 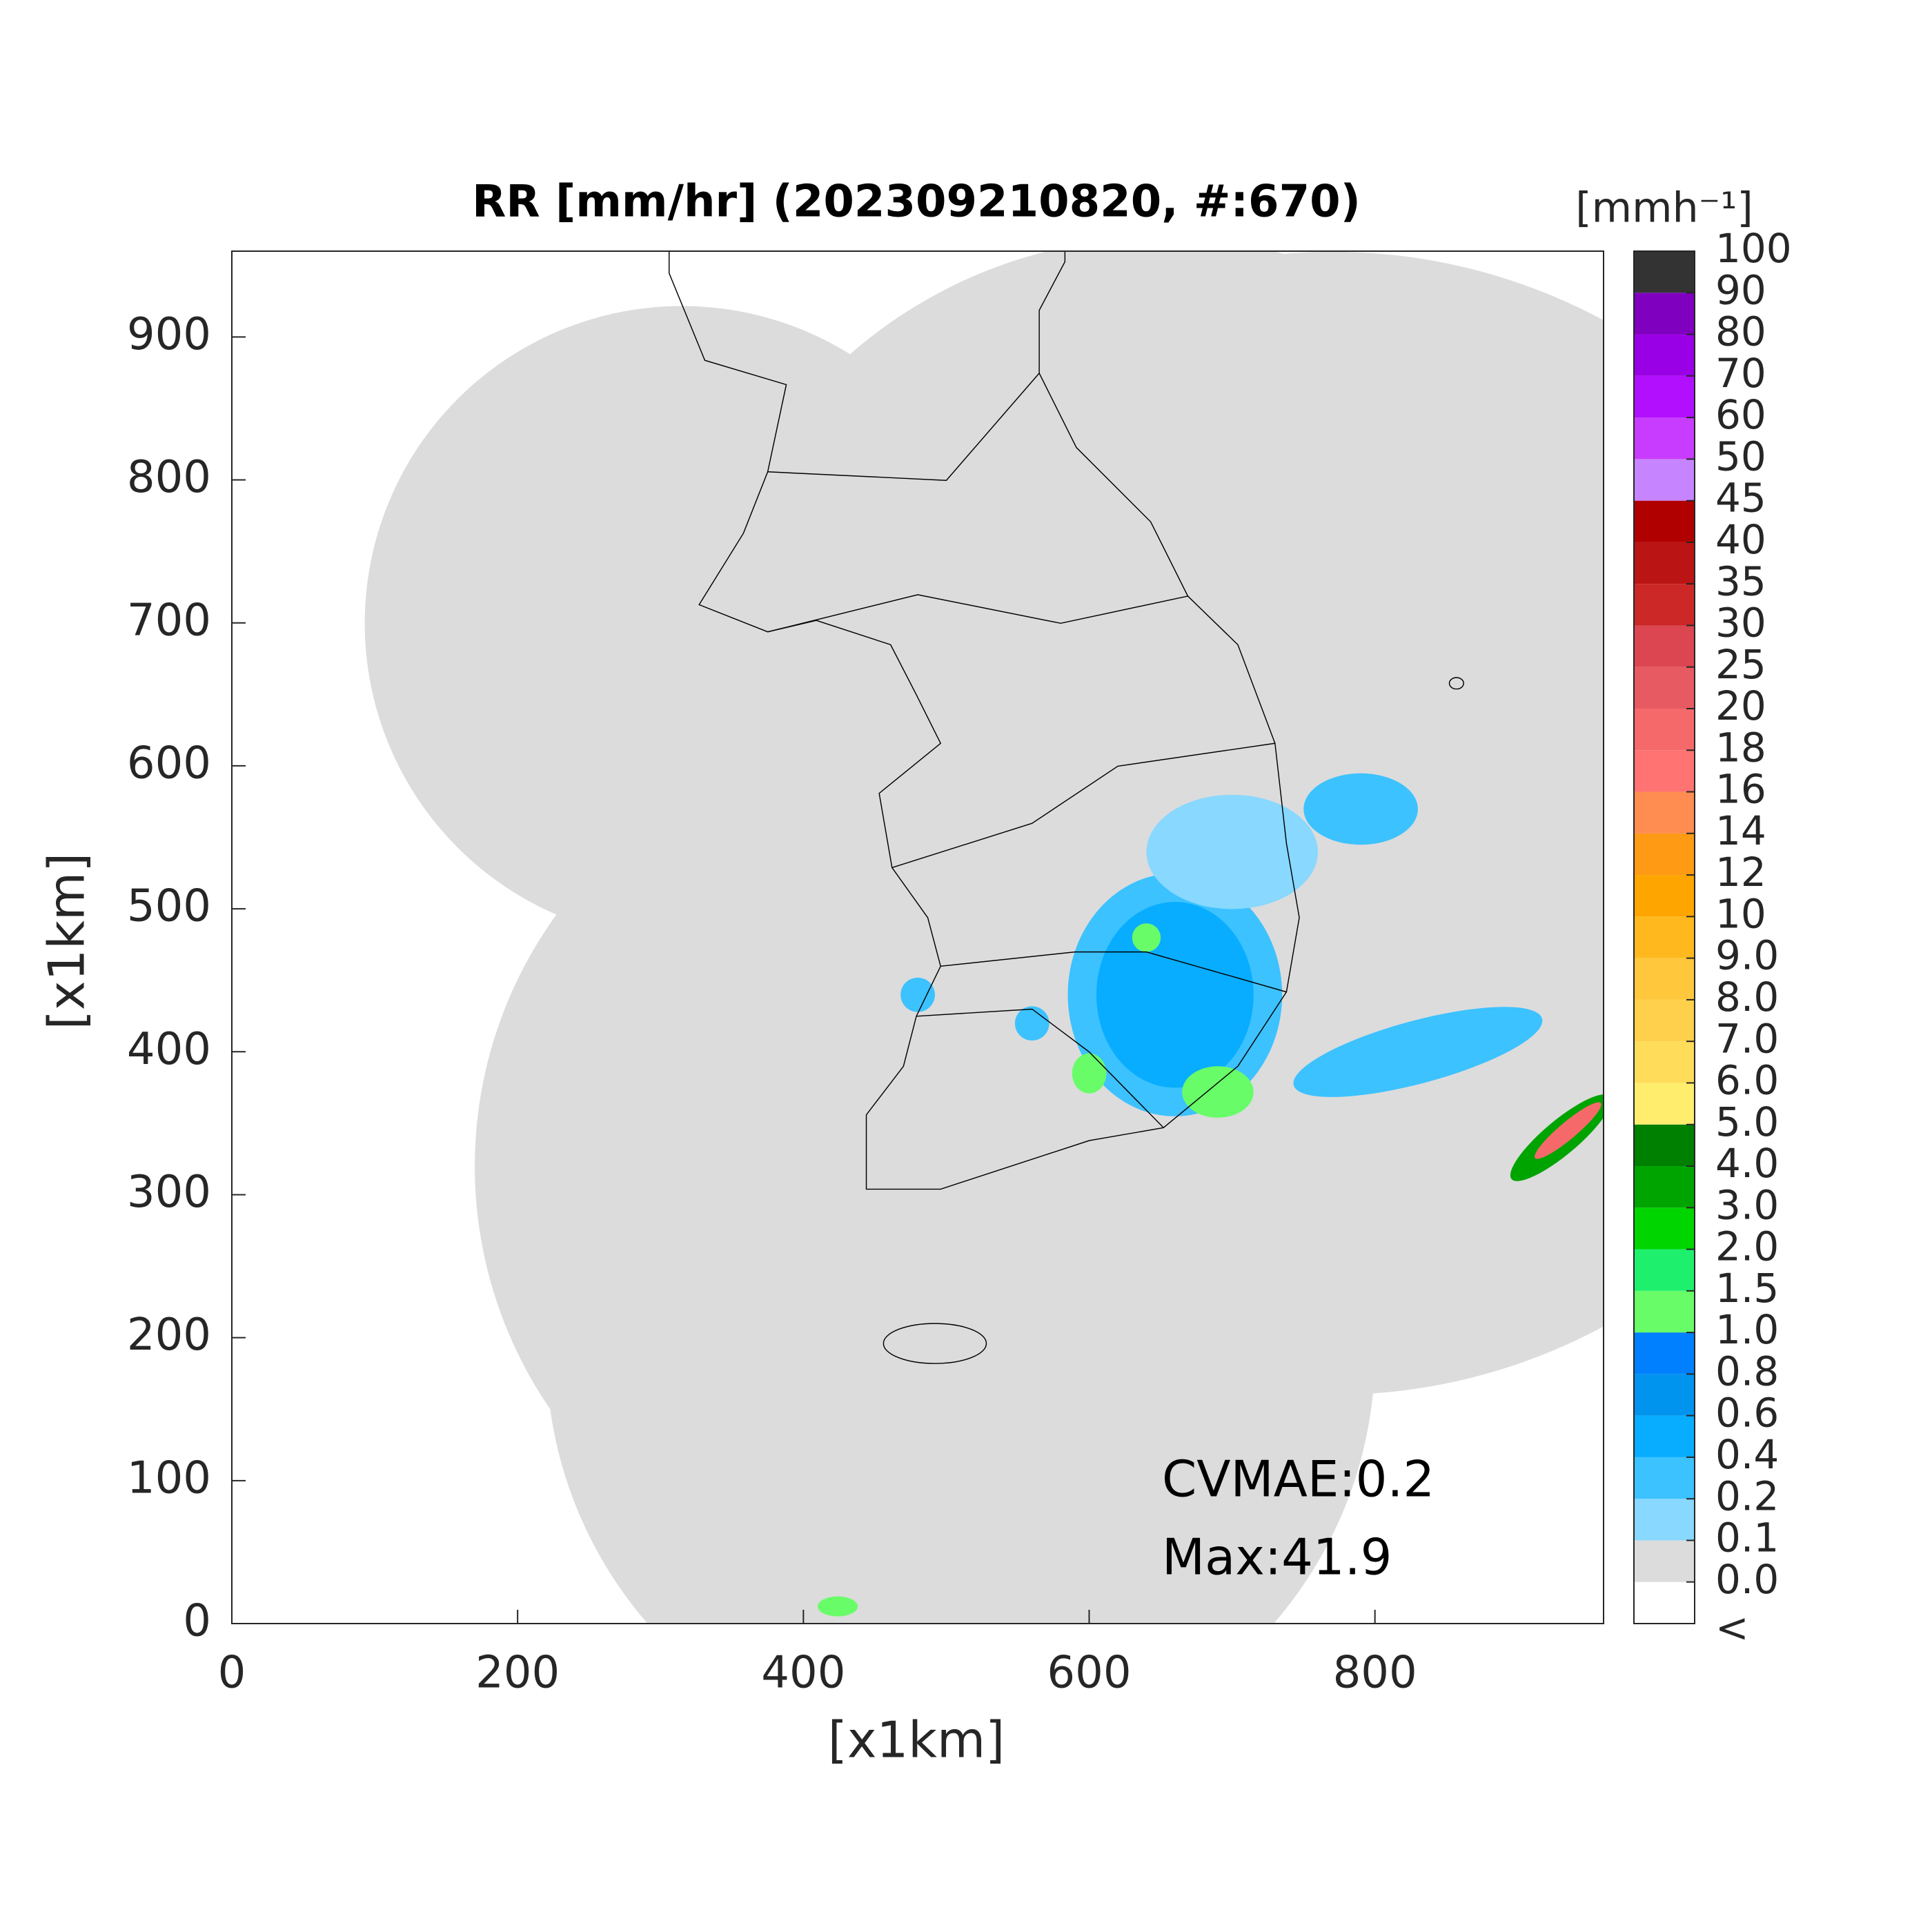 I want to click on y-tick-label: 700, so click(x=169, y=620).